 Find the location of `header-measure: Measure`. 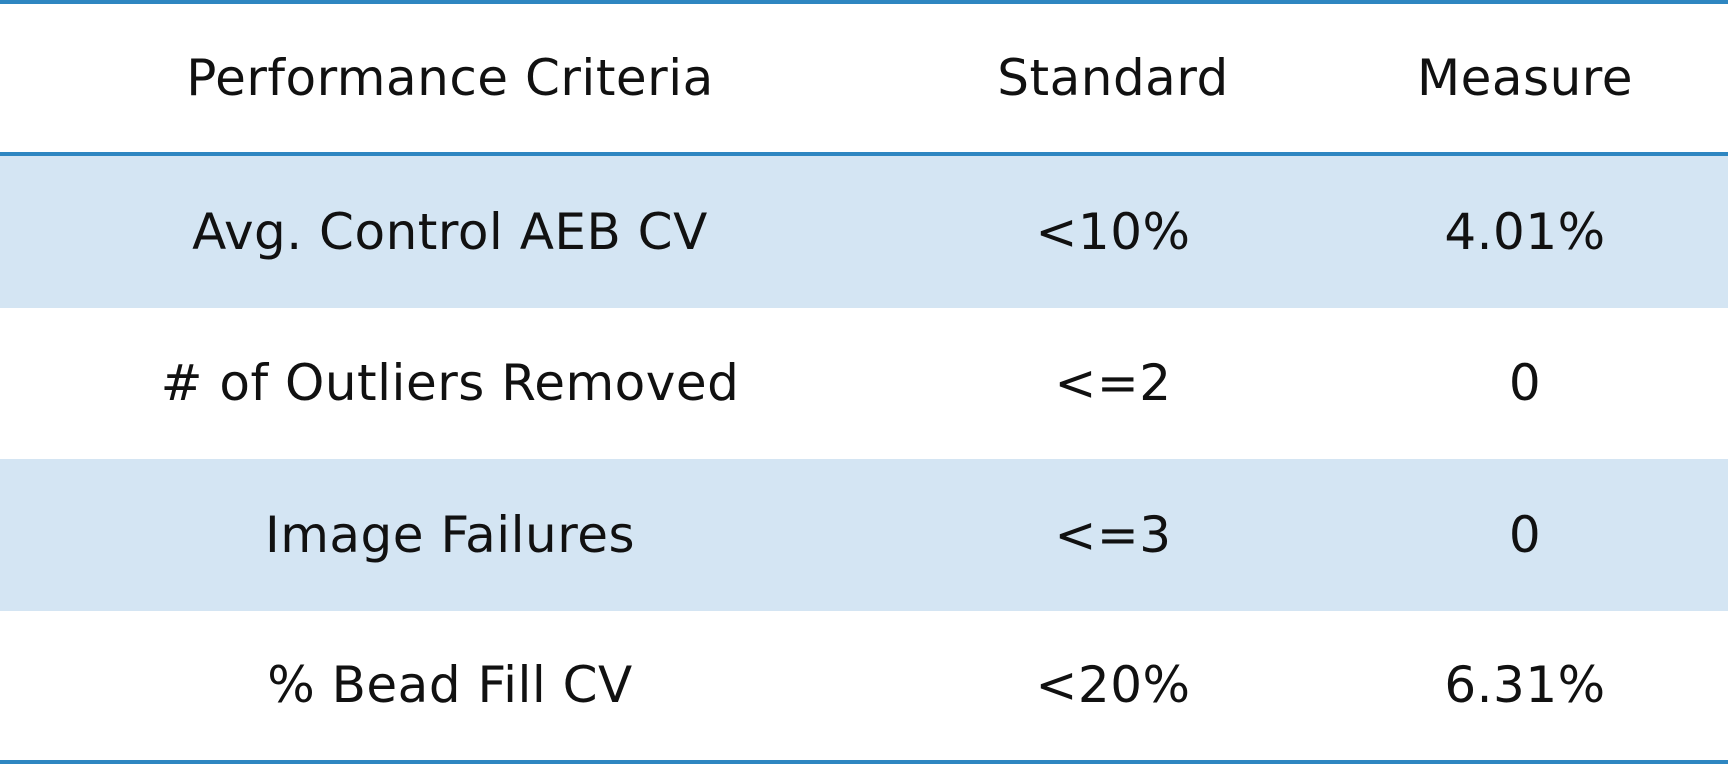

header-measure: Measure is located at coordinates (1525, 78).